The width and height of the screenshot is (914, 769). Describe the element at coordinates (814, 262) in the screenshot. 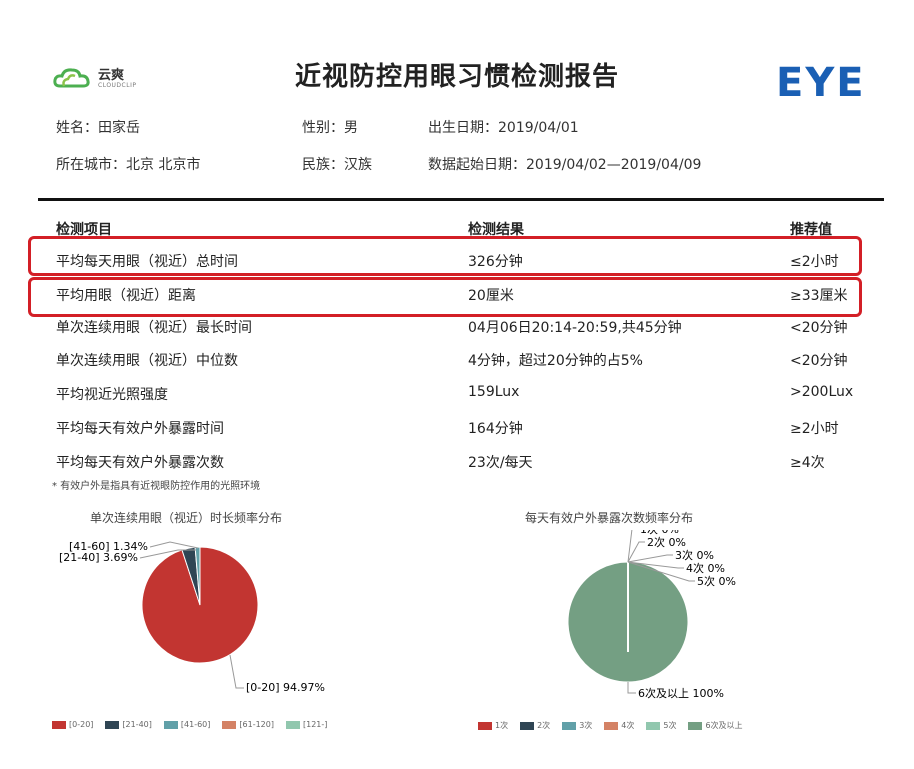

I see `row-recommended: ≤2小时` at that location.